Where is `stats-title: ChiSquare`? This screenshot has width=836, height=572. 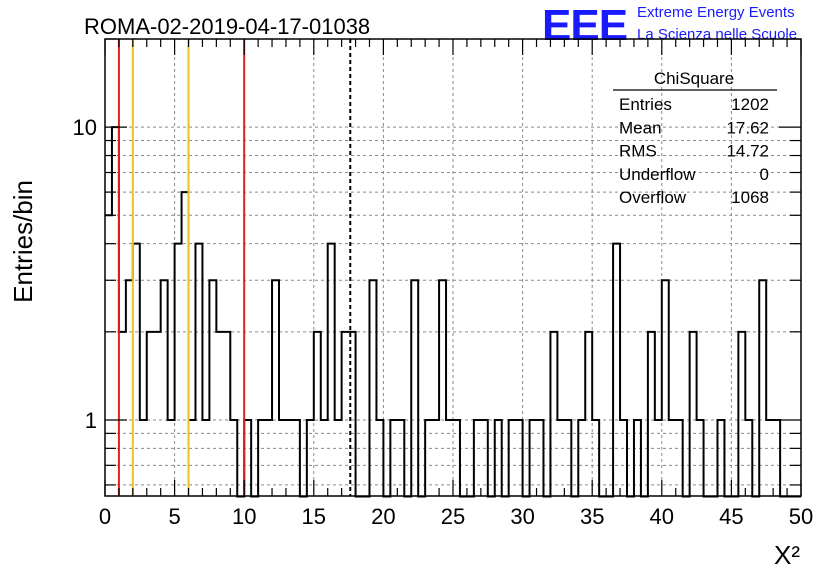
stats-title: ChiSquare is located at coordinates (694, 78).